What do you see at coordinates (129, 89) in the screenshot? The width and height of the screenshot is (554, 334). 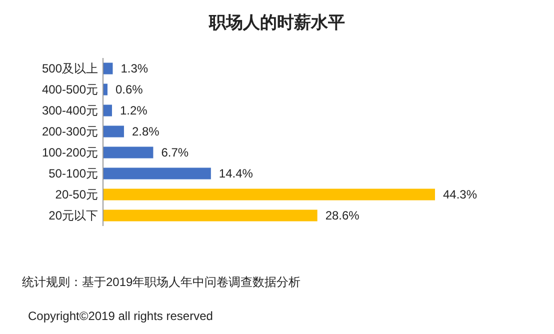 I see `data-label: 0.6%` at bounding box center [129, 89].